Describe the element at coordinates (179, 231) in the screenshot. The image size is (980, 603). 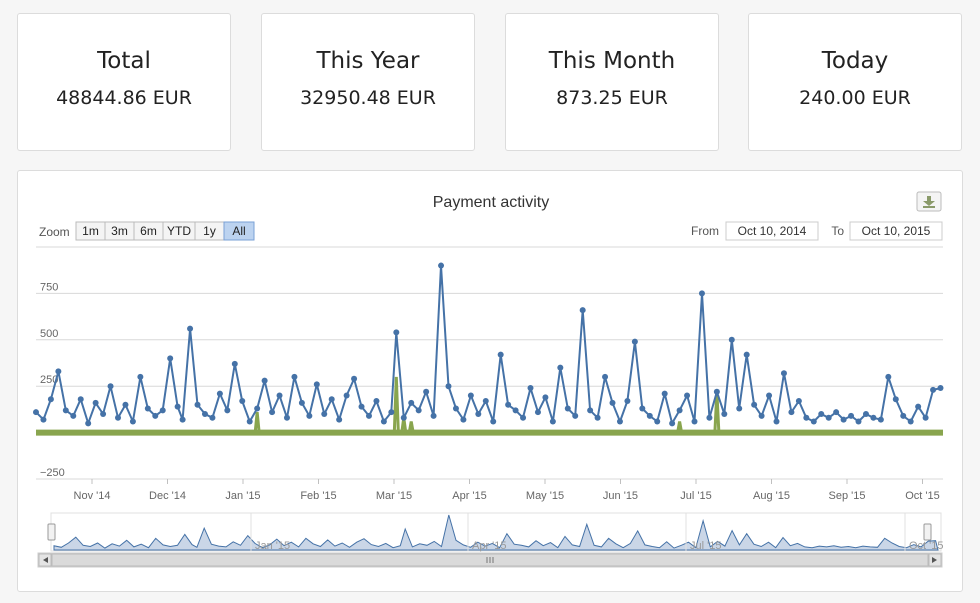
I see `zoom-button-ytd: YTD` at that location.